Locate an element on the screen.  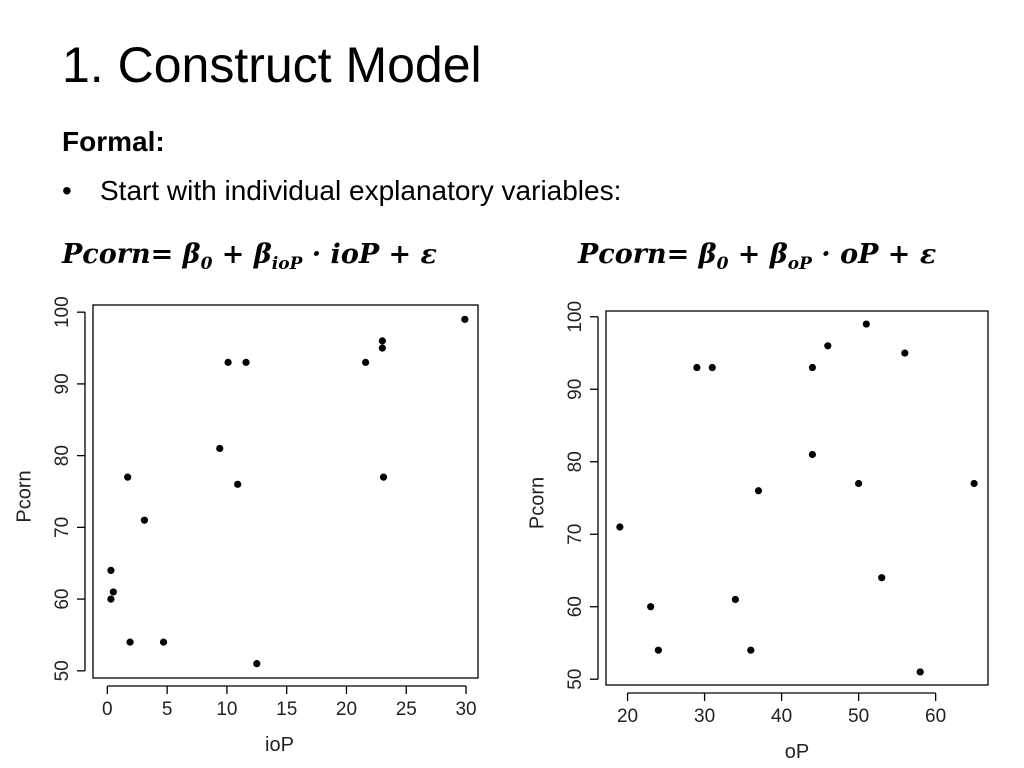
x-tick-label: 60 is located at coordinates (935, 716).